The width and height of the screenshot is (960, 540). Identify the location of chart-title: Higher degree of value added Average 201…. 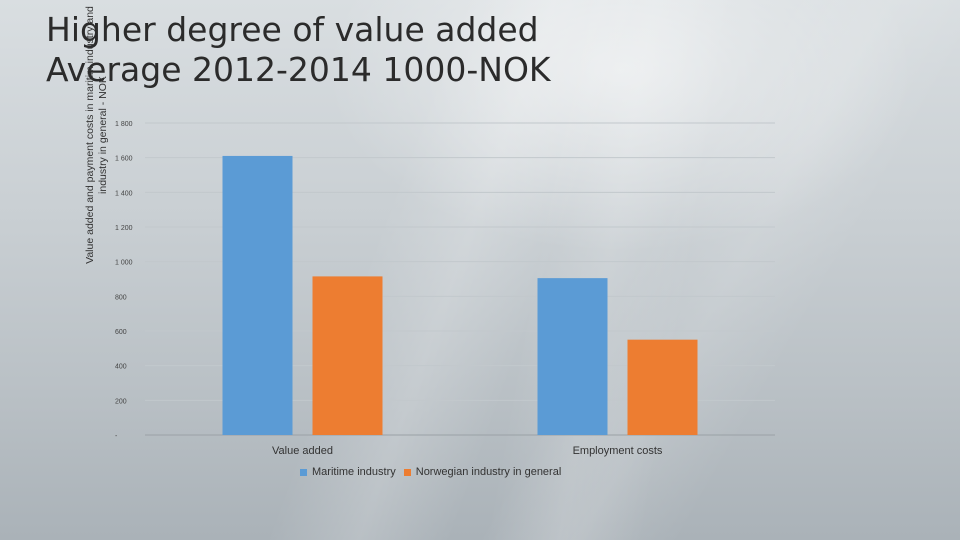
(298, 50).